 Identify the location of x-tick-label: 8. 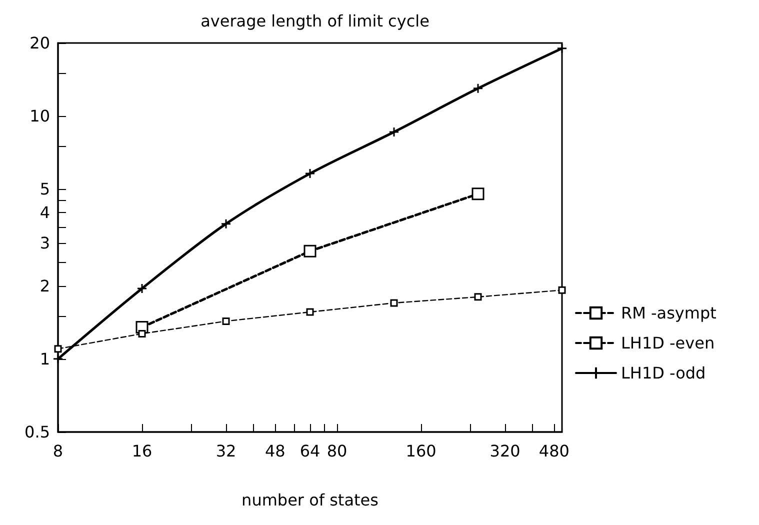
(58, 451).